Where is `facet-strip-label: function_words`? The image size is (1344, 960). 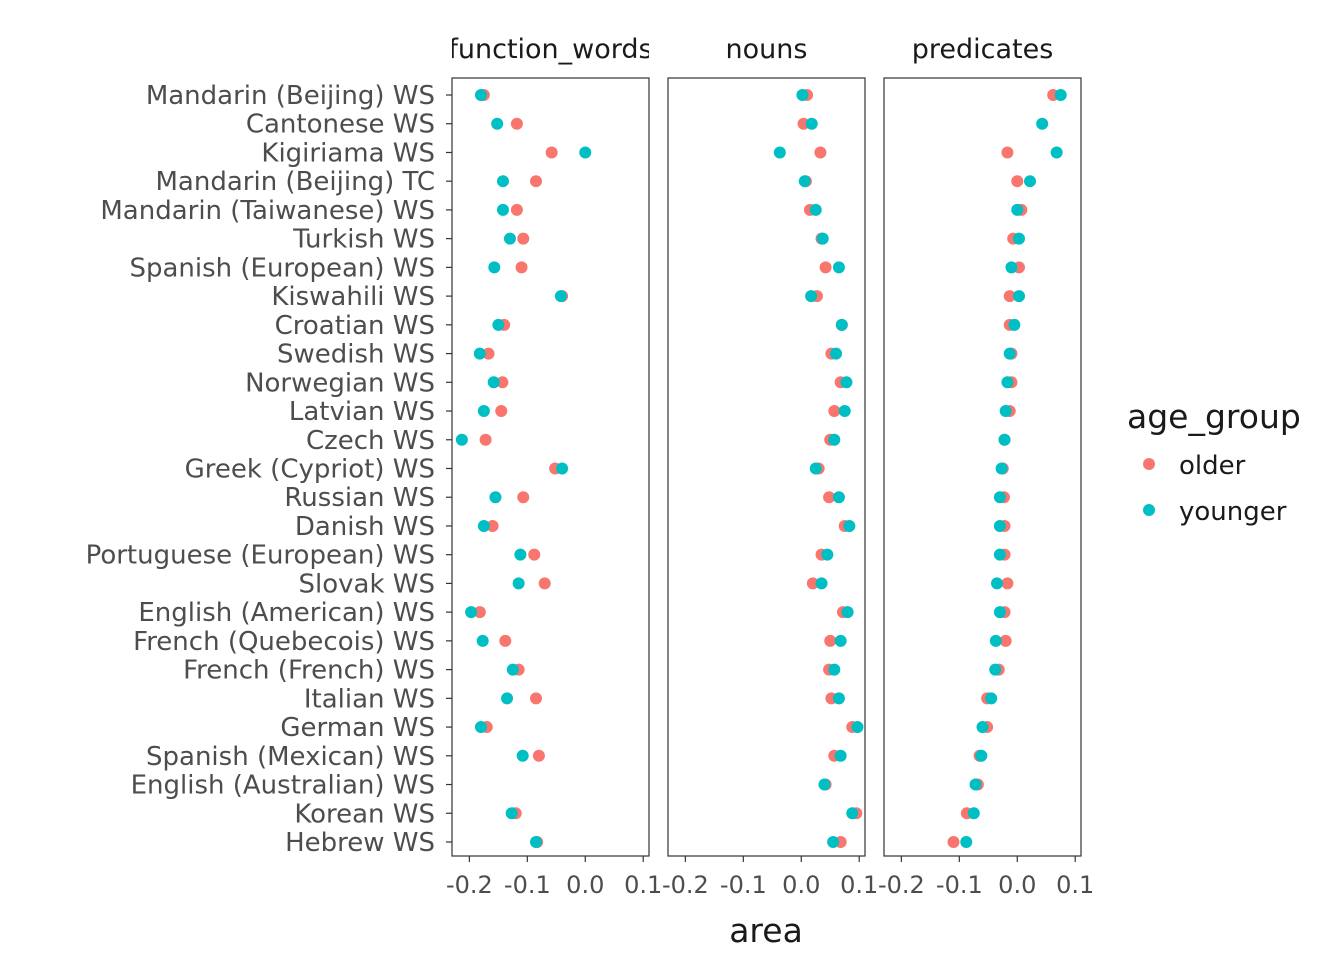
facet-strip-label: function_words is located at coordinates (550, 49).